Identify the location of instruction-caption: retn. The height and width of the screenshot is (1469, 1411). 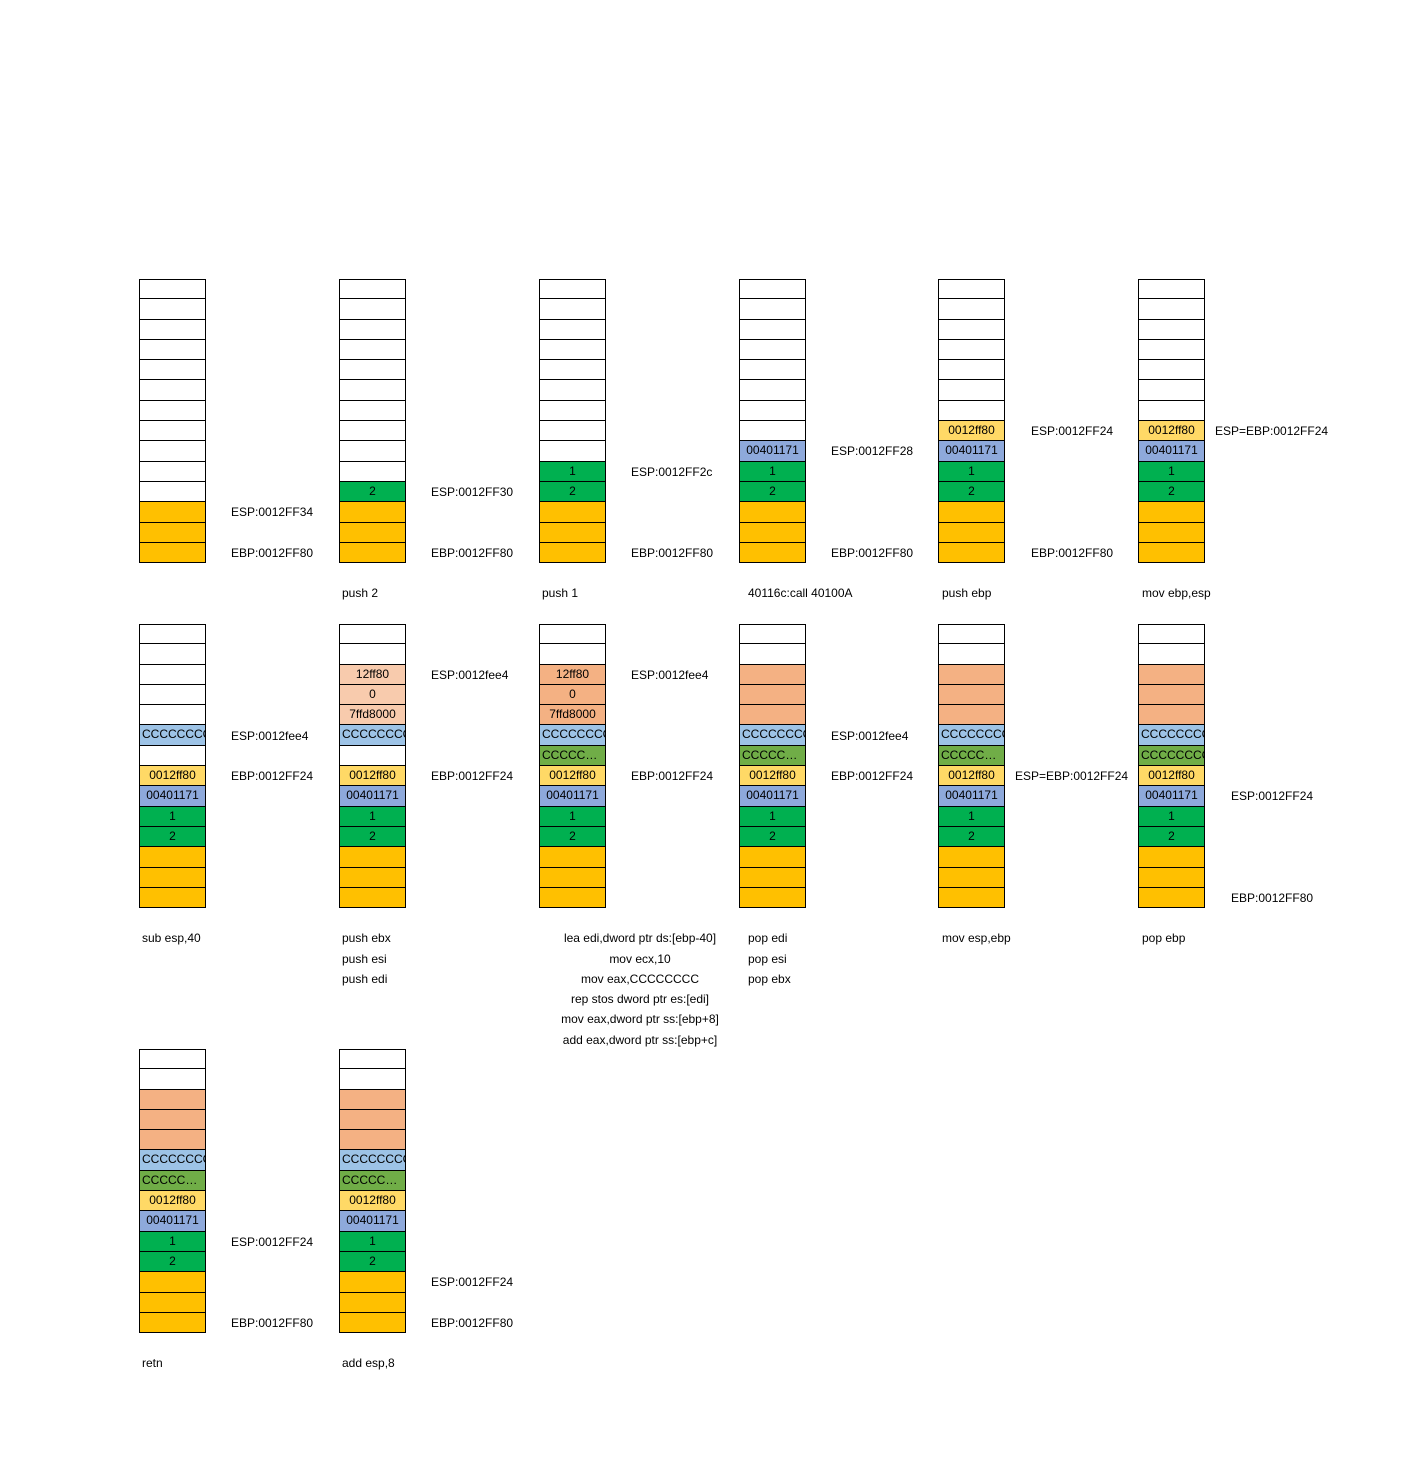
(152, 1363).